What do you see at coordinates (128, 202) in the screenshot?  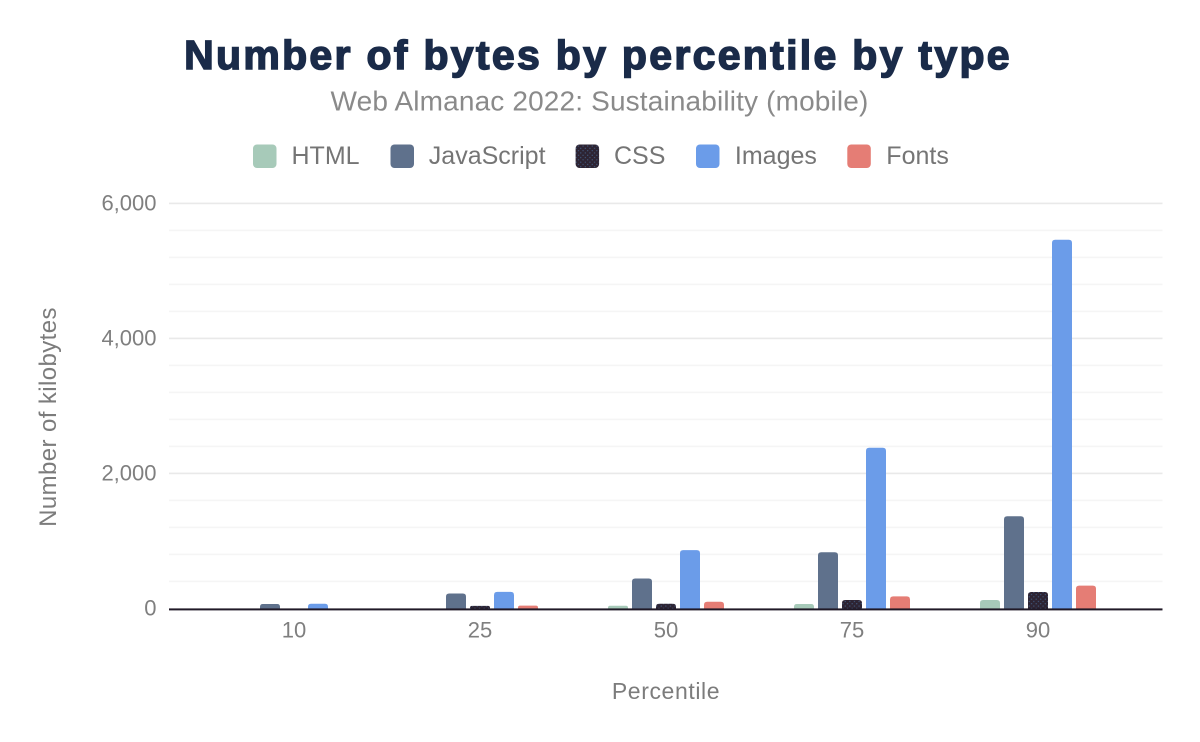 I see `svg-text: 6,000` at bounding box center [128, 202].